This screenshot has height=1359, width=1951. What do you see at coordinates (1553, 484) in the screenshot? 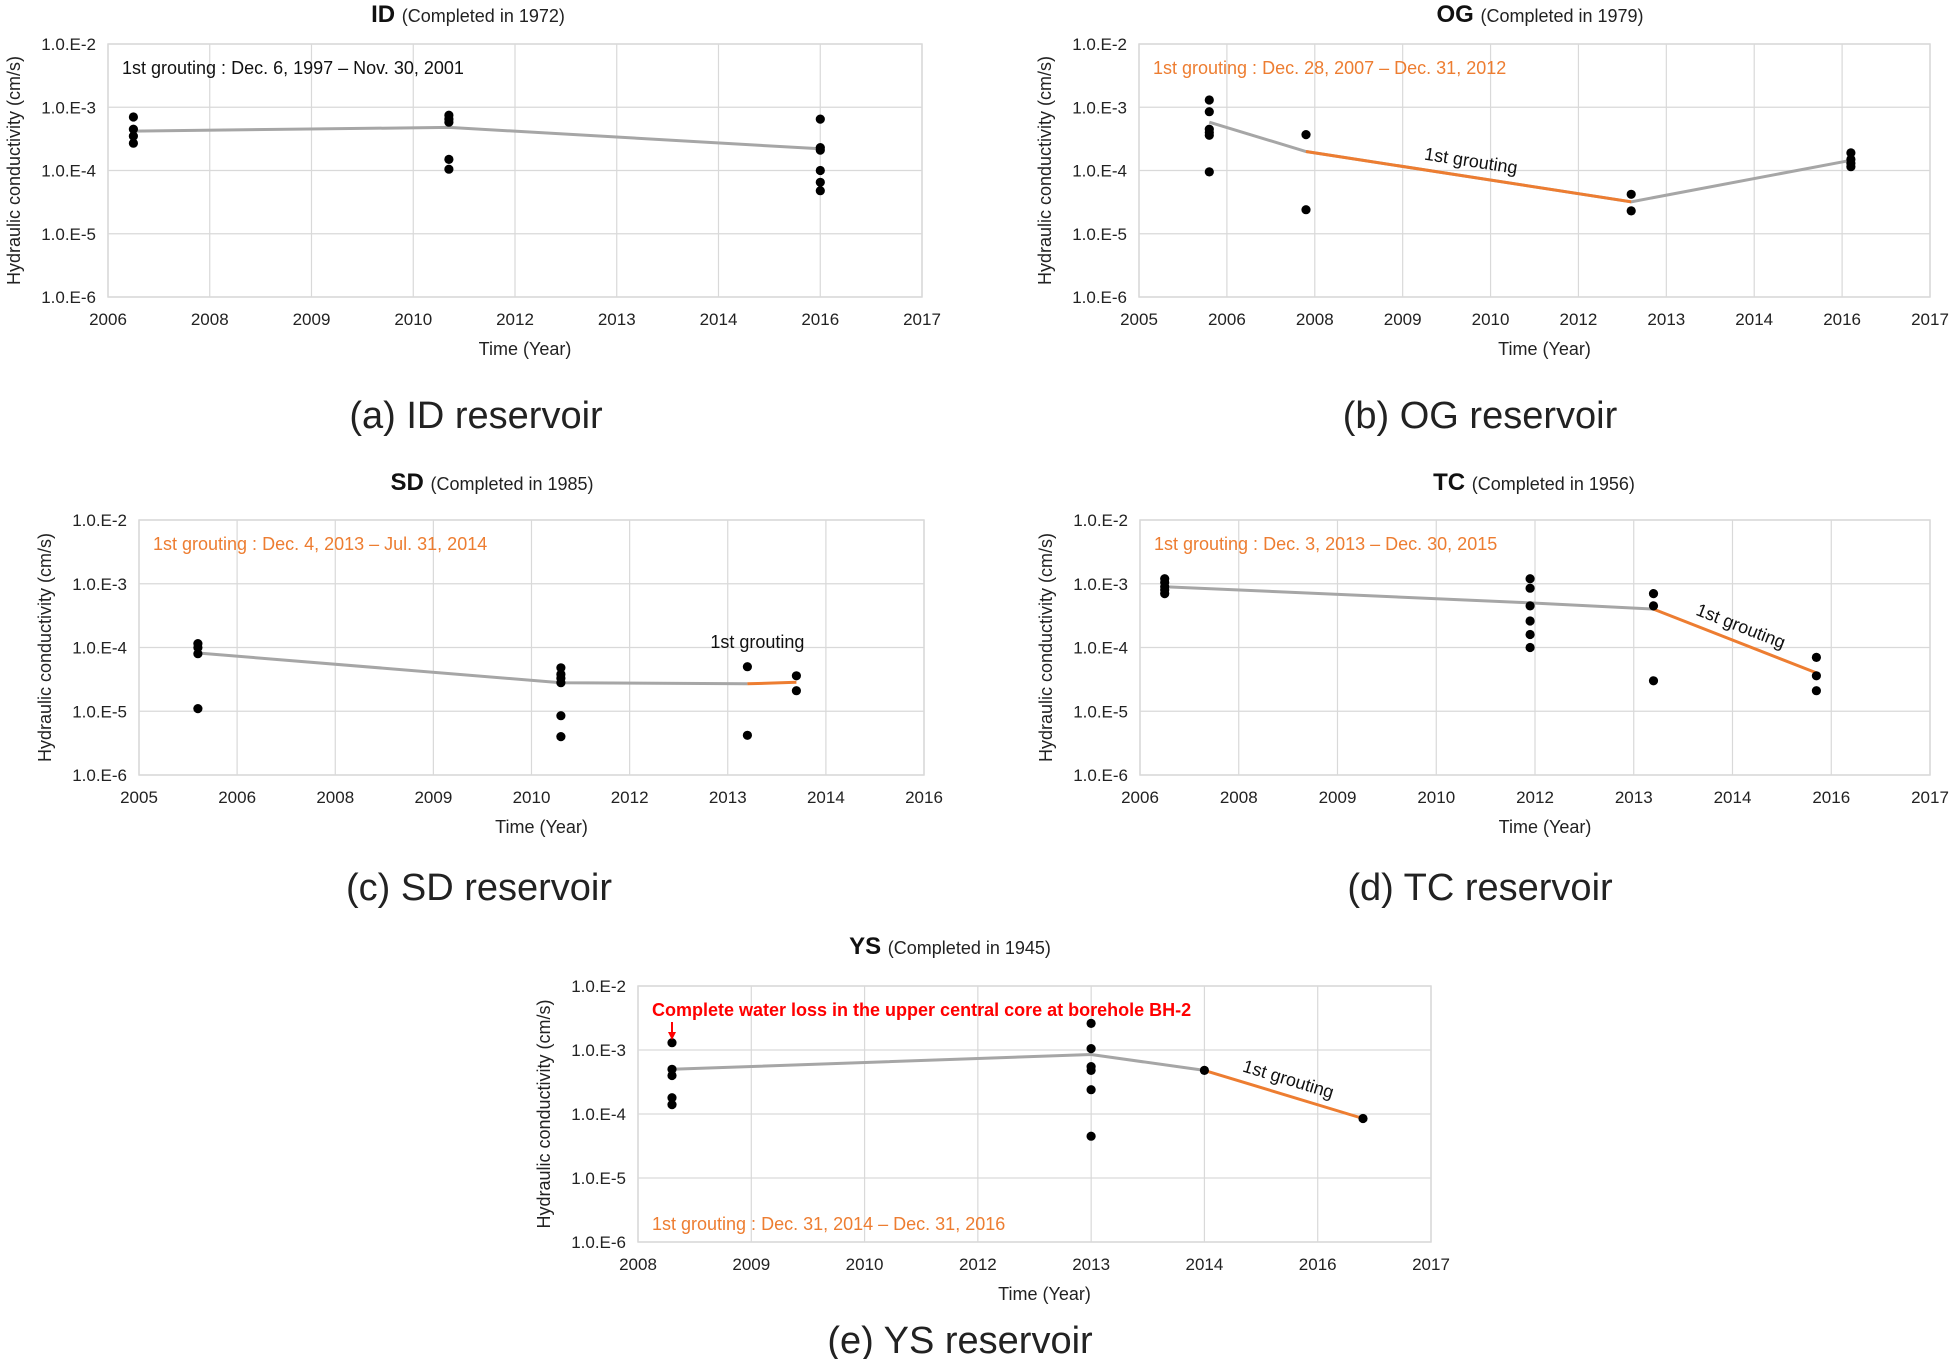
I see `chart-subtitle: (Completed in 1956)` at bounding box center [1553, 484].